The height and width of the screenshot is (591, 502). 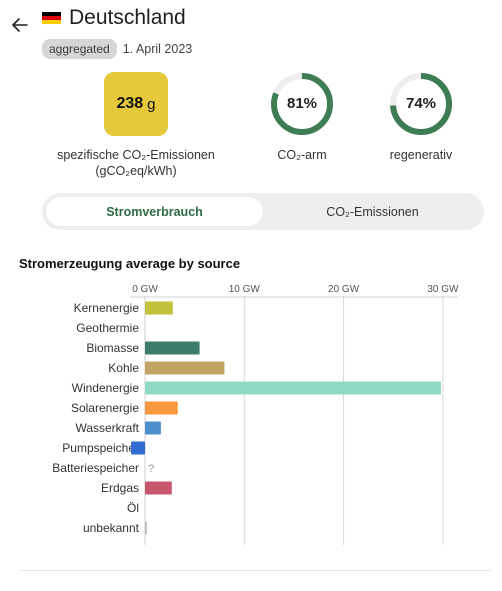 I want to click on category-label: Kernenergie, so click(x=107, y=308).